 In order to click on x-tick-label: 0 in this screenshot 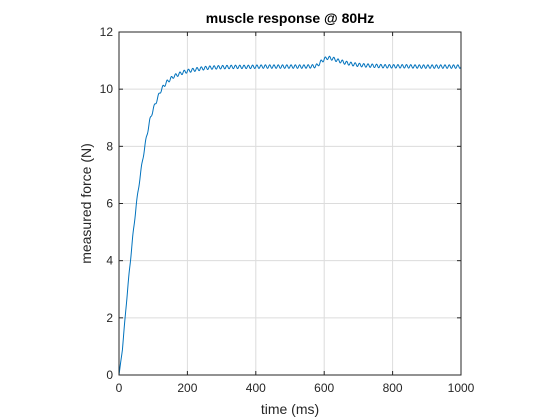, I will do `click(119, 388)`.